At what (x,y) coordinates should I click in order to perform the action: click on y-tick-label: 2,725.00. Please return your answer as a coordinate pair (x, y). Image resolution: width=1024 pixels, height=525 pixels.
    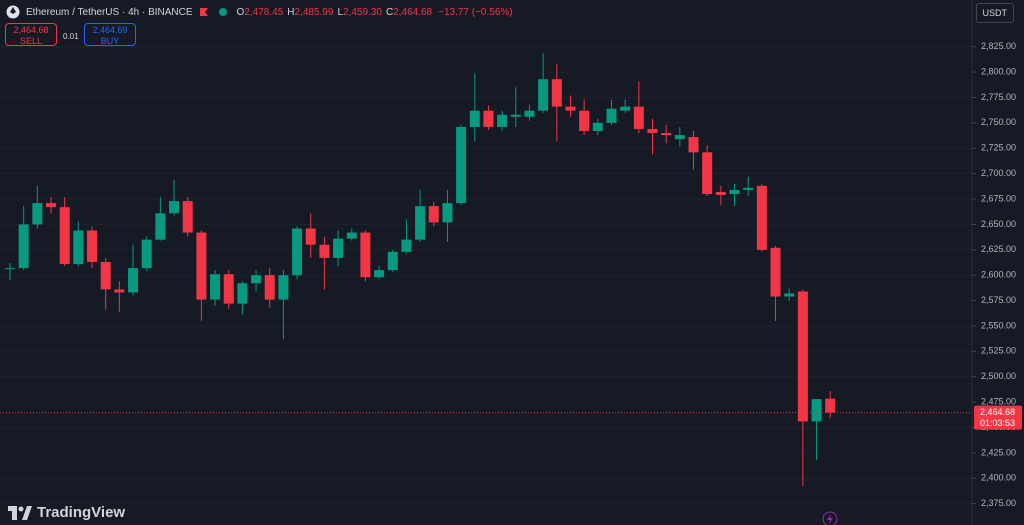
    Looking at the image, I should click on (998, 148).